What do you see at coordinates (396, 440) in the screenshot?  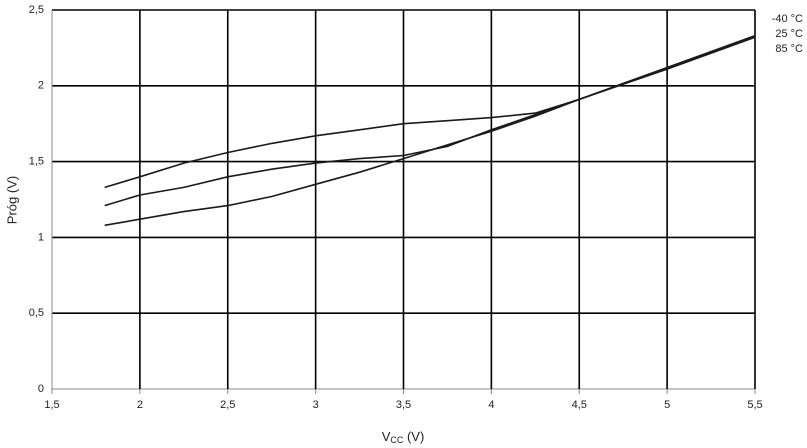 I see `x-axis-label-sub: CC` at bounding box center [396, 440].